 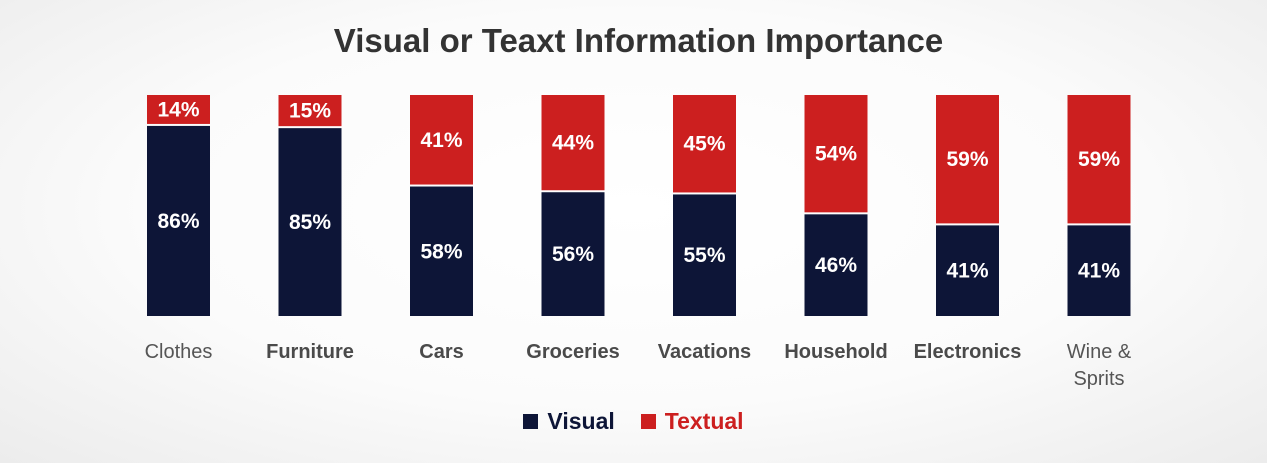 I want to click on data-label-visual-household: 46%, so click(x=836, y=265).